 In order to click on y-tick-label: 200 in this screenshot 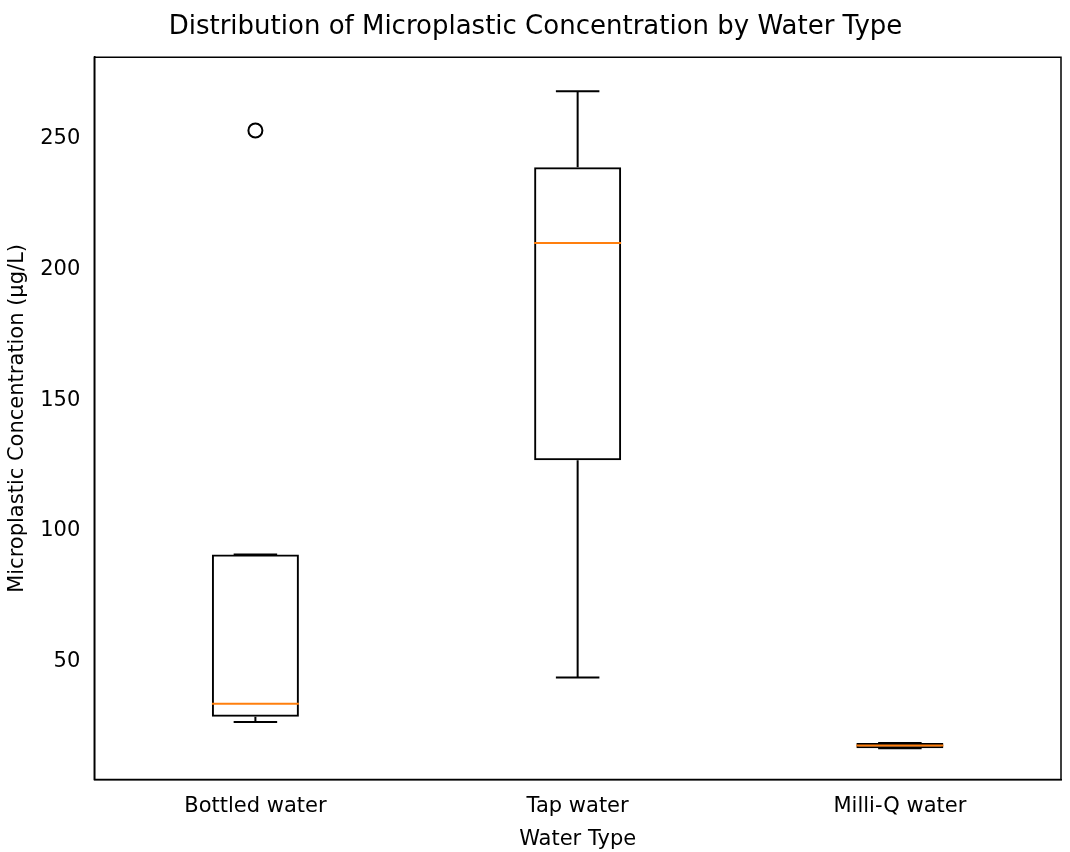, I will do `click(60, 267)`.